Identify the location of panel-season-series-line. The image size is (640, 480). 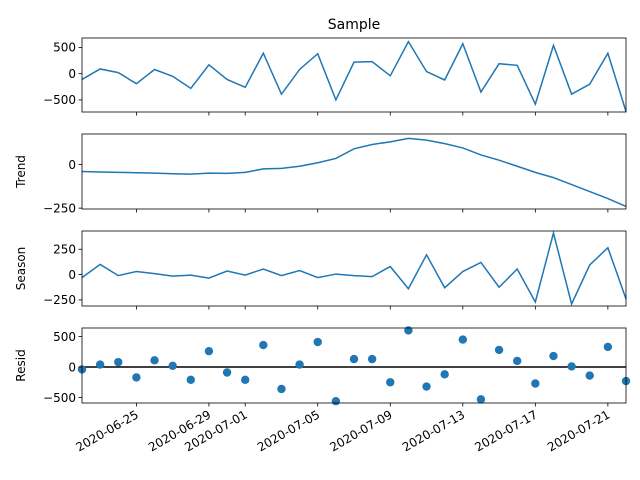
(354, 268).